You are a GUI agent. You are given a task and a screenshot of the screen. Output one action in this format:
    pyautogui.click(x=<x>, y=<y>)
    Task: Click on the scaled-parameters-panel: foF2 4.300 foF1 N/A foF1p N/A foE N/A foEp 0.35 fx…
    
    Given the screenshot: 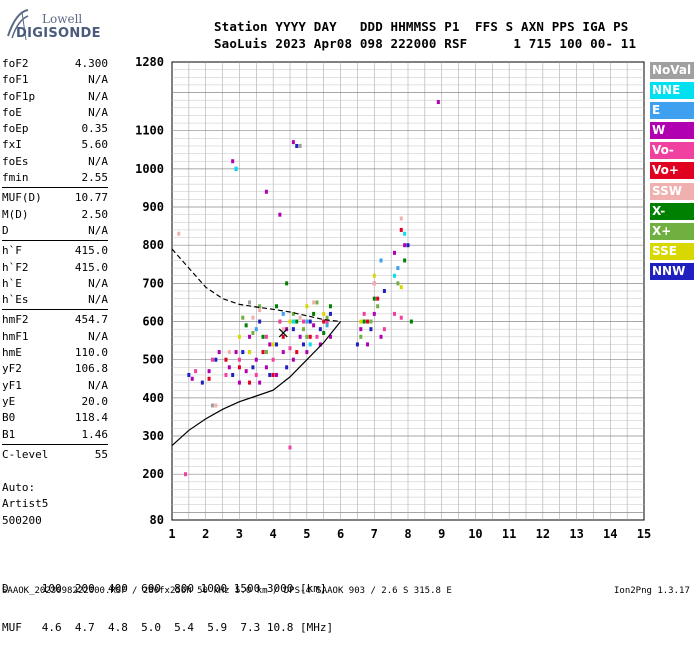 What is the action you would take?
    pyautogui.click(x=55, y=259)
    